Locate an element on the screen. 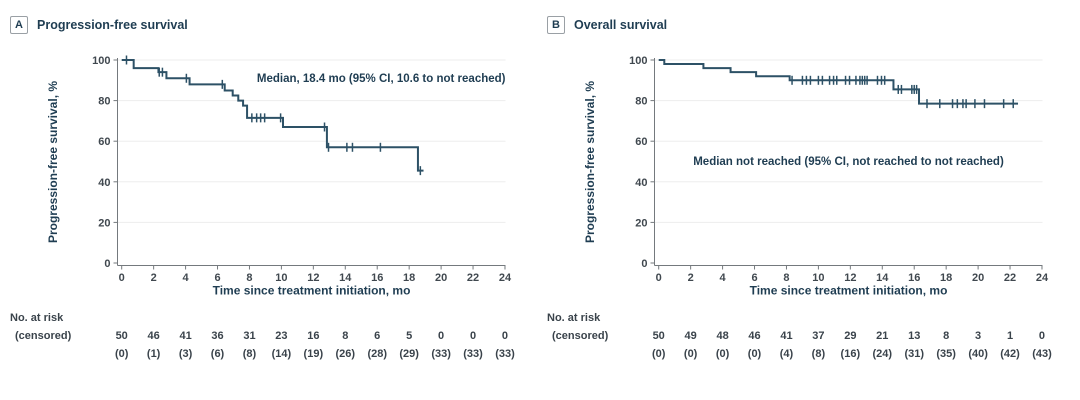  panel-a-title: Progression-free survival is located at coordinates (112, 25).